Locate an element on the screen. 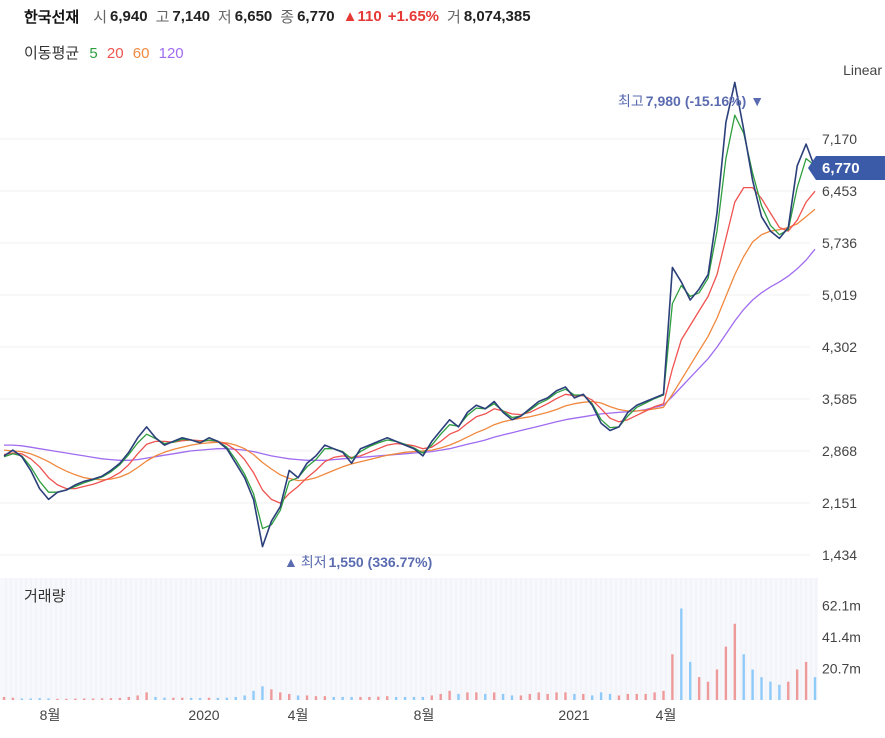  high-annotation-pct: (-15.16%) is located at coordinates (715, 101).